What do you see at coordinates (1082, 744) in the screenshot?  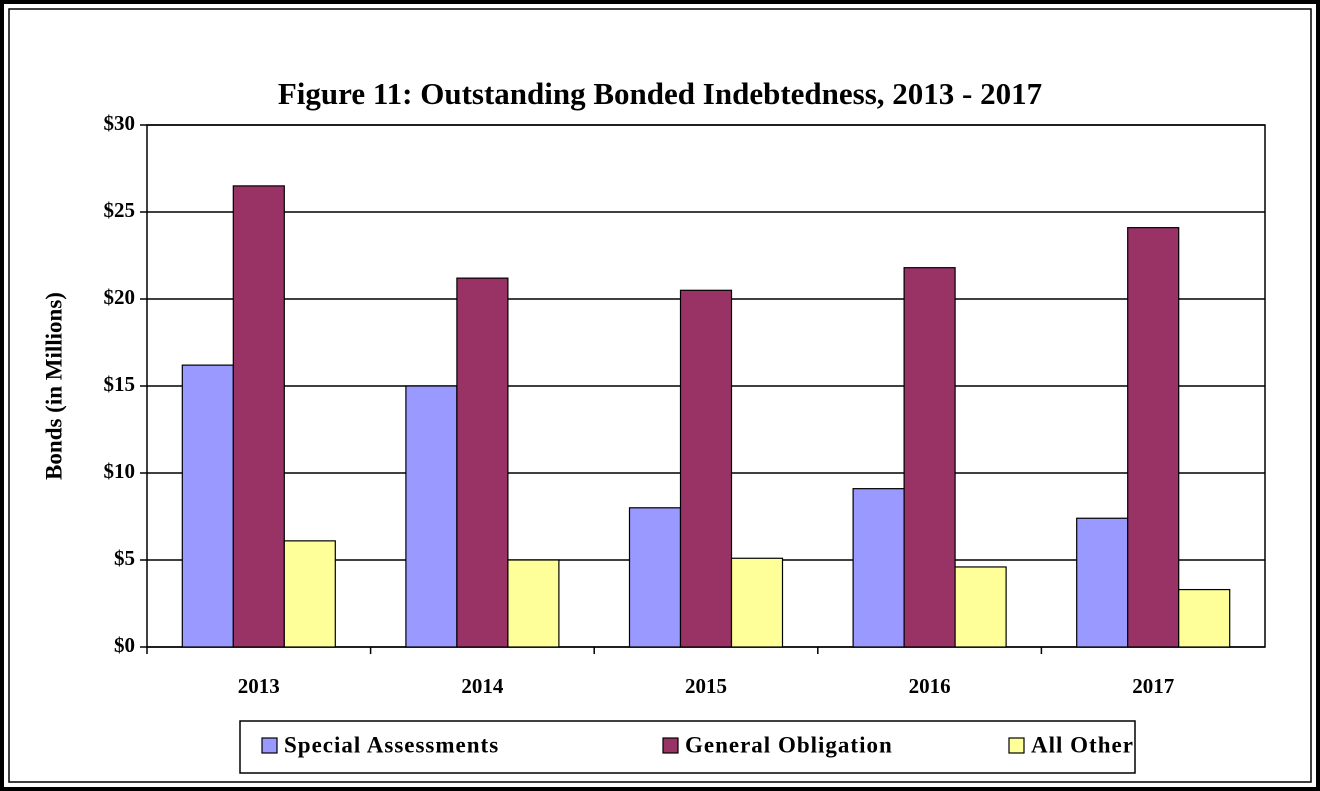 I see `legend-label: All Other` at bounding box center [1082, 744].